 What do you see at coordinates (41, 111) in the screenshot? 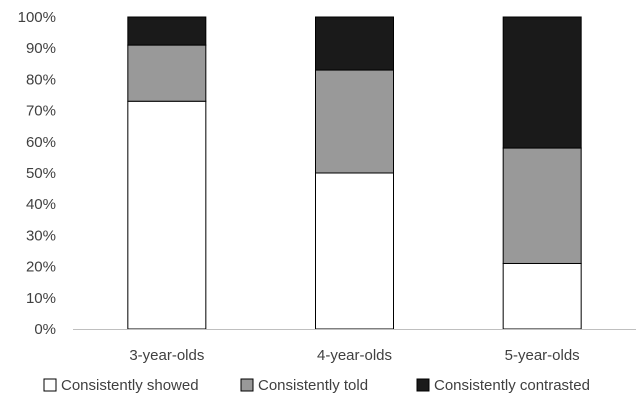
I see `y-tick-label: 70%` at bounding box center [41, 111].